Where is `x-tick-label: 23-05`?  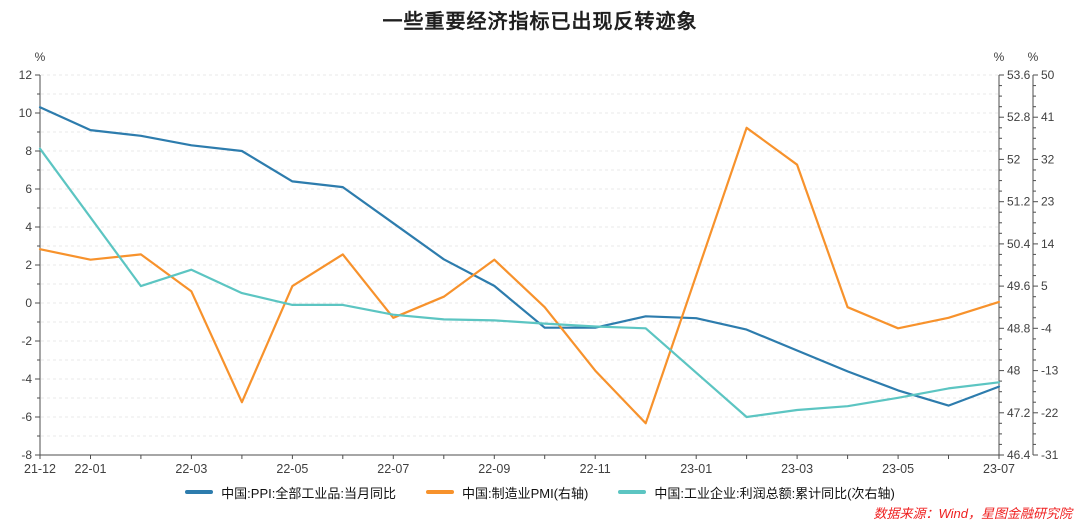
x-tick-label: 23-05 is located at coordinates (898, 469).